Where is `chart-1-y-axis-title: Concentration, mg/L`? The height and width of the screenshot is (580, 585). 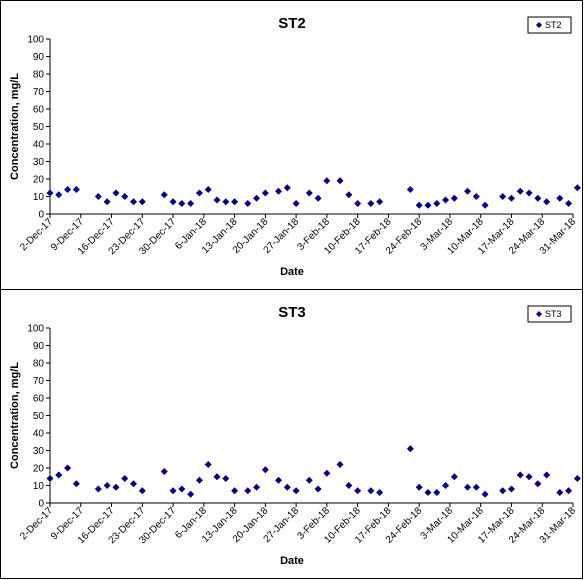
chart-1-y-axis-title: Concentration, mg/L is located at coordinates (15, 415).